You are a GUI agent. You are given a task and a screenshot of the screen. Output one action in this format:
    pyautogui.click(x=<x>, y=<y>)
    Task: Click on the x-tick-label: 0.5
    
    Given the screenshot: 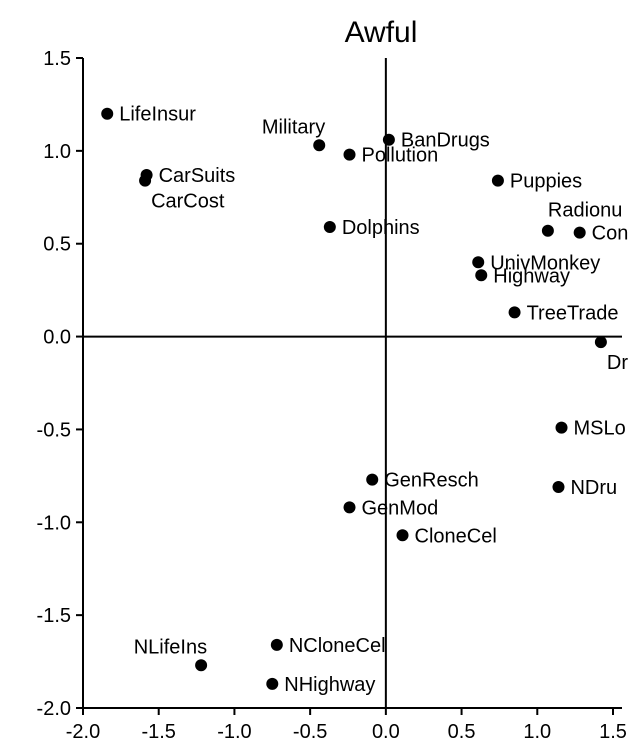 What is the action you would take?
    pyautogui.click(x=462, y=732)
    